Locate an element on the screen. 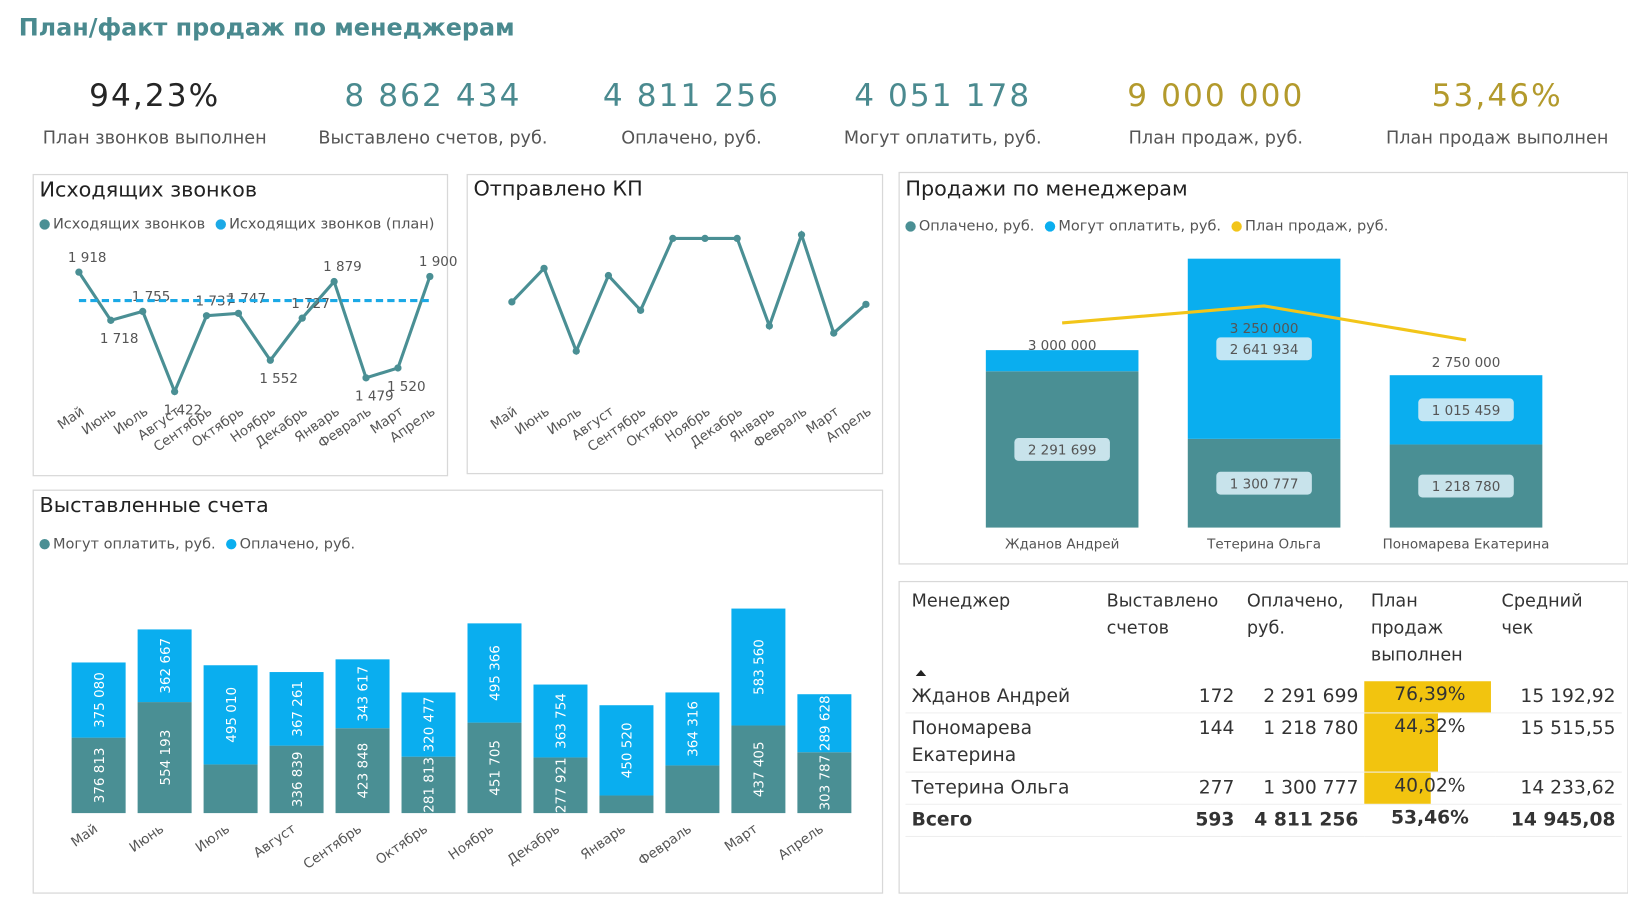  data-label: 450 520 is located at coordinates (628, 750).